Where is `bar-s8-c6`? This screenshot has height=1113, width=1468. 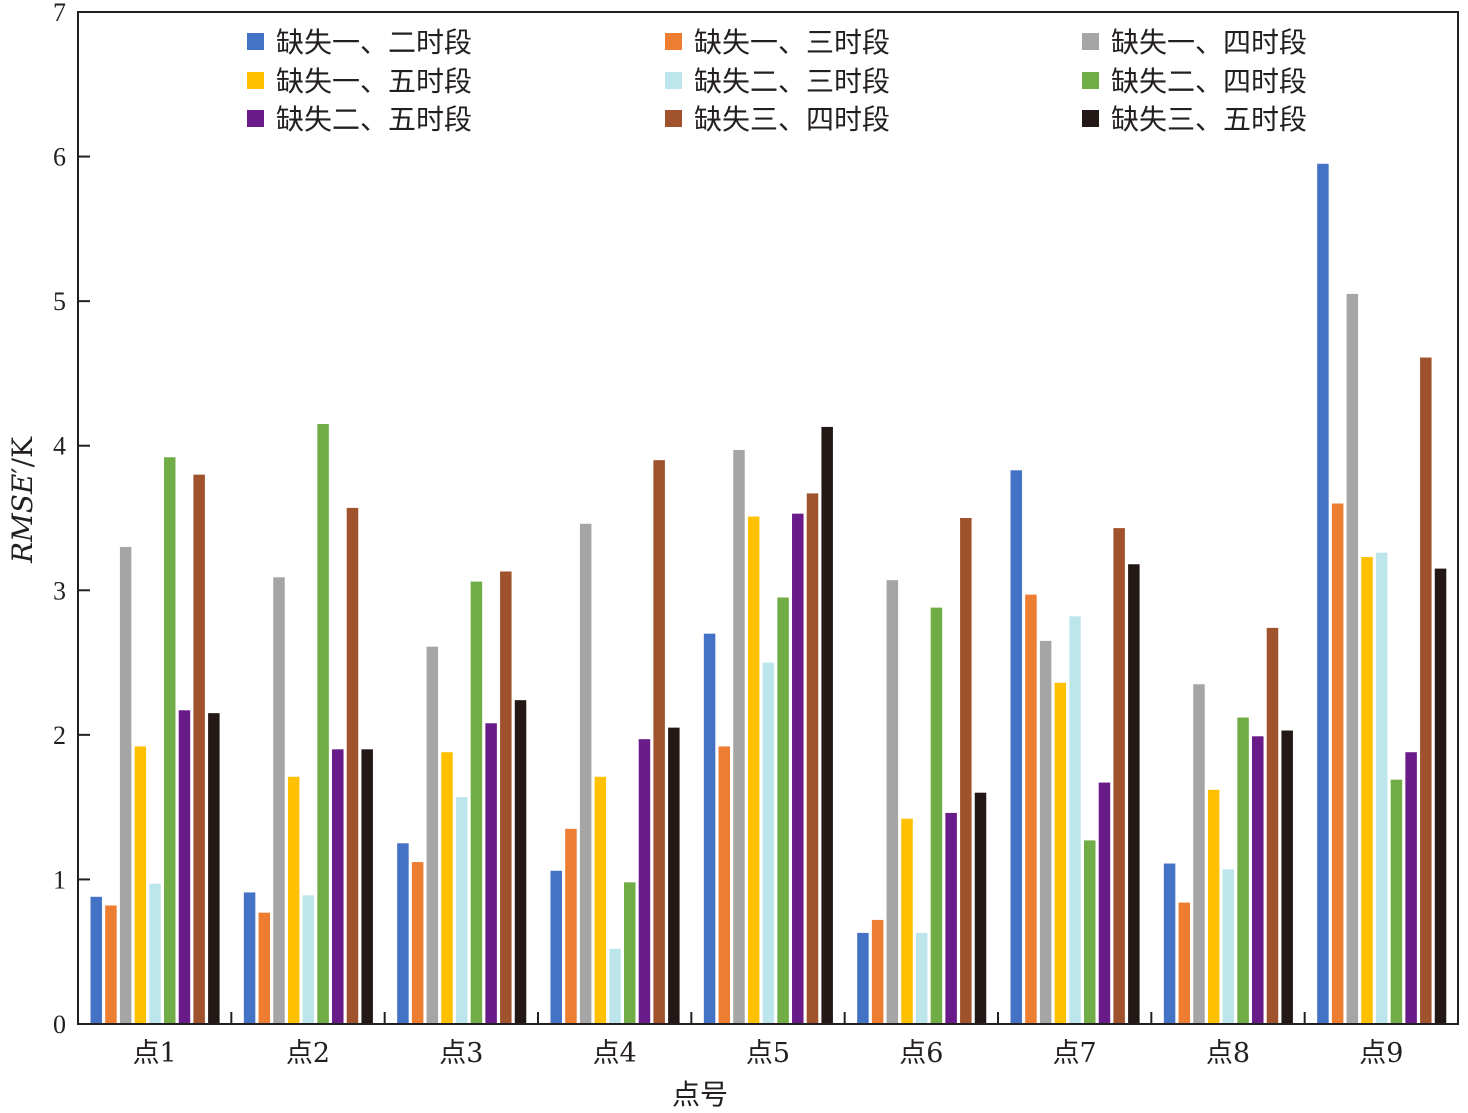
bar-s8-c6 is located at coordinates (966, 771).